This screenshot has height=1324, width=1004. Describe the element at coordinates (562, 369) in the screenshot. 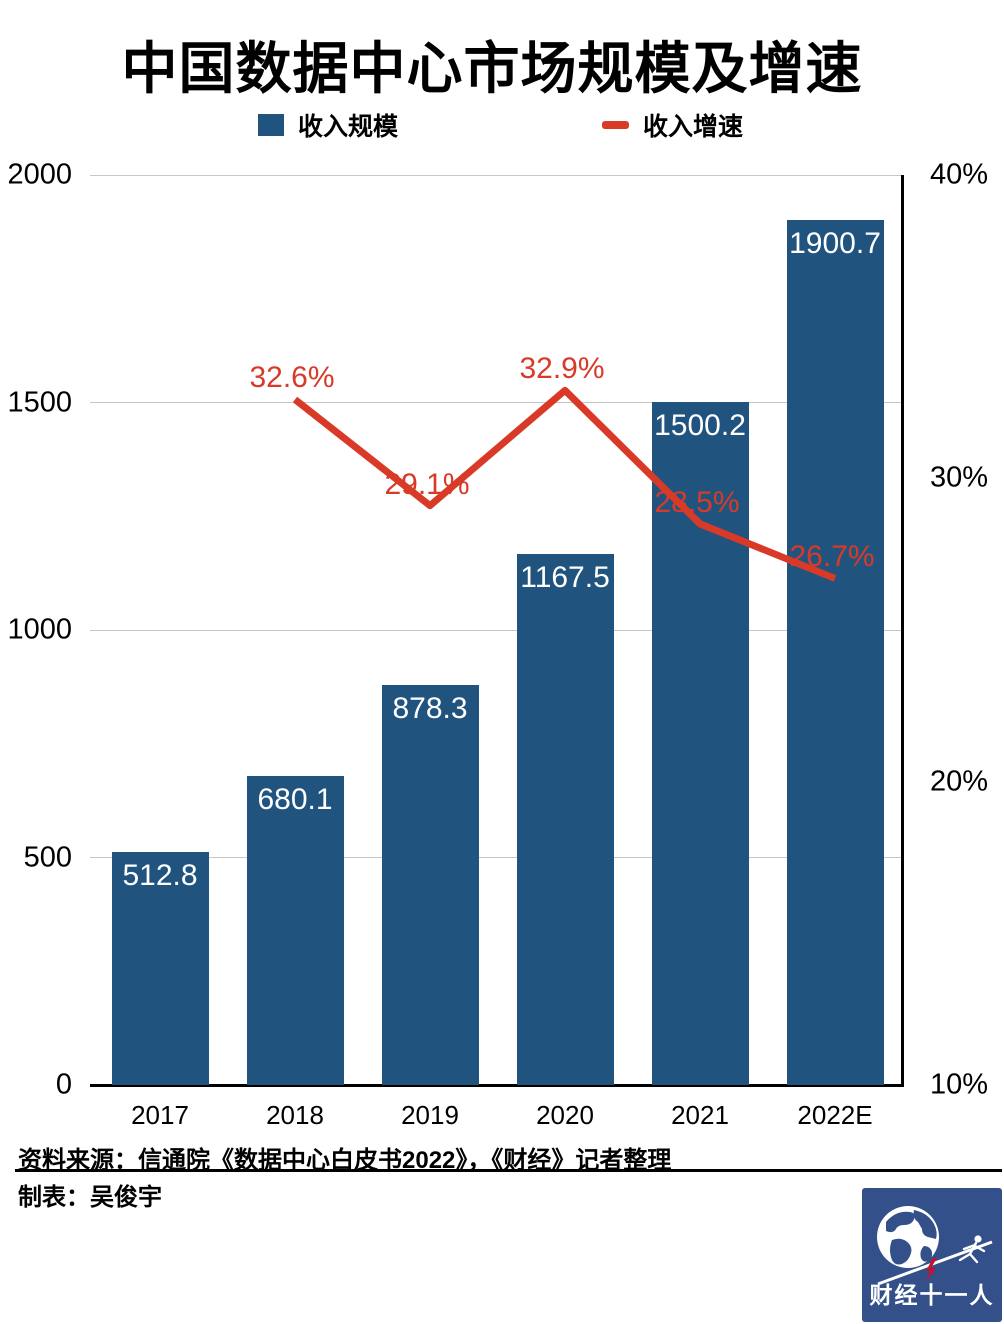

I see `line-value-label: 32.9%` at that location.